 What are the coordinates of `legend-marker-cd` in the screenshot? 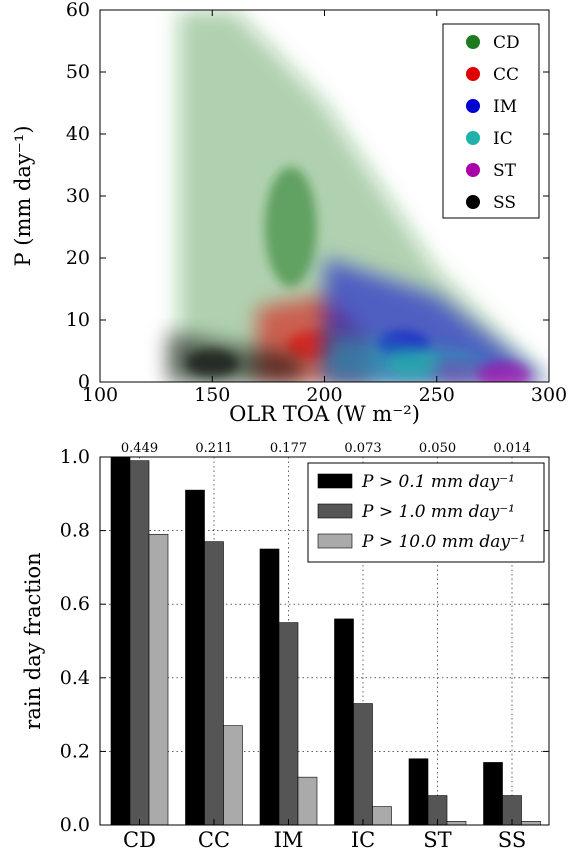 It's located at (473, 42).